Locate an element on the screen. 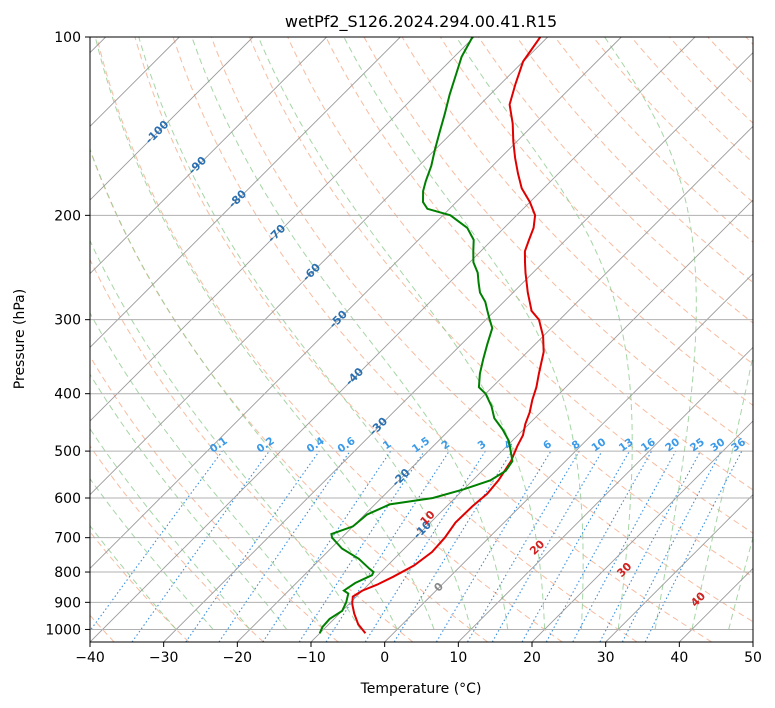  x-tick-label: −30 is located at coordinates (164, 658).